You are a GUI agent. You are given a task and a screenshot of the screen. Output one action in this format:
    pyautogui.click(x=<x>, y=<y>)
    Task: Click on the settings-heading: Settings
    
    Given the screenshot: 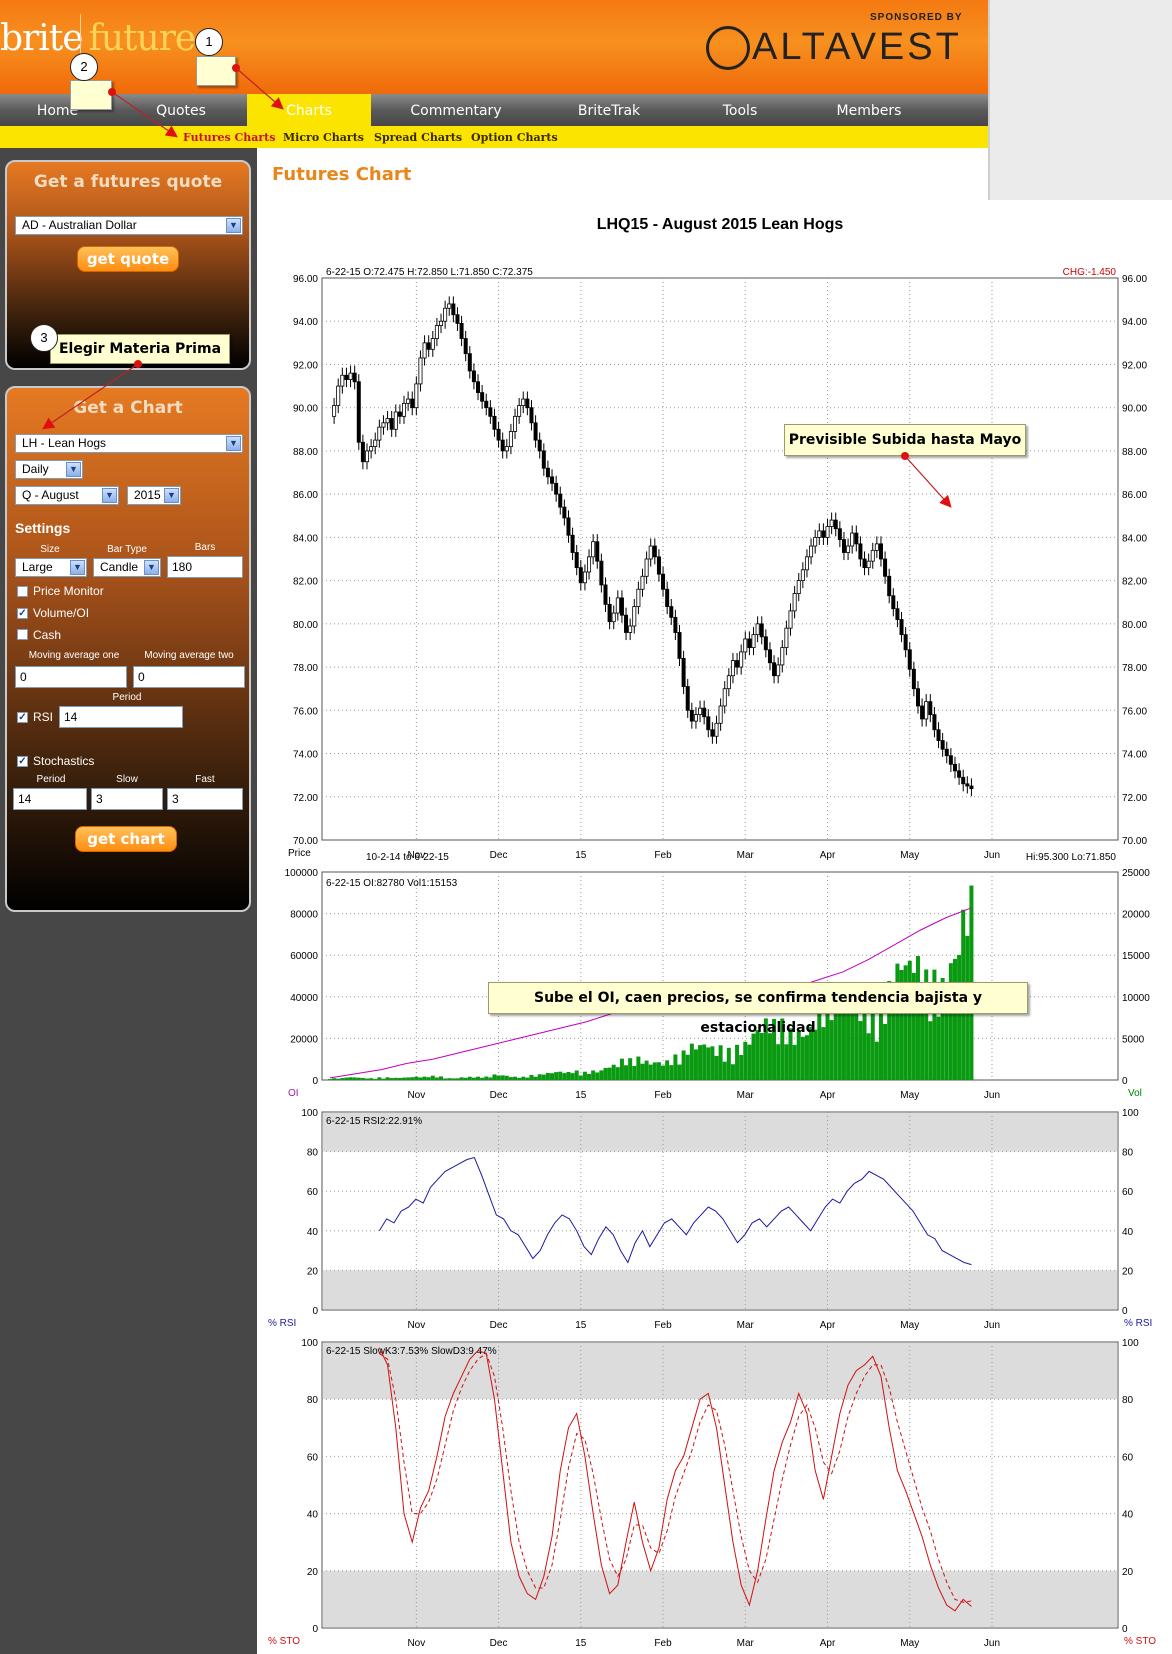 What is the action you would take?
    pyautogui.click(x=43, y=528)
    